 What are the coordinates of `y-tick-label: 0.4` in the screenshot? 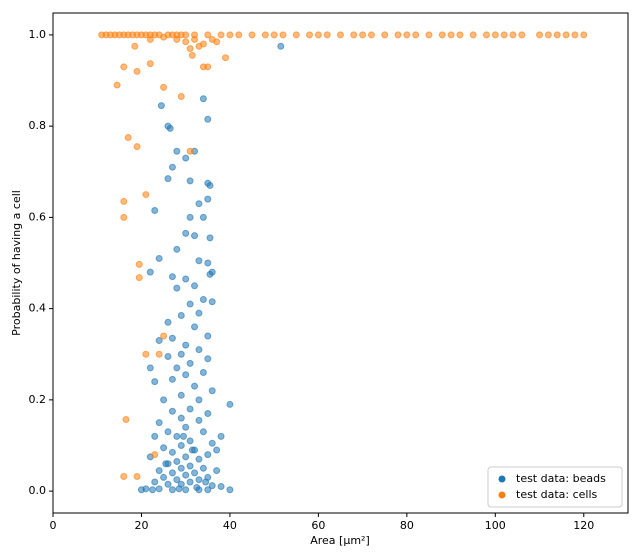 It's located at (38, 308).